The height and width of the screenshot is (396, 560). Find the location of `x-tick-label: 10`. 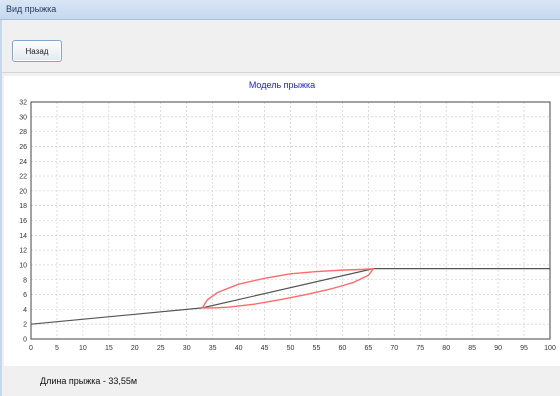

x-tick-label: 10 is located at coordinates (83, 348).